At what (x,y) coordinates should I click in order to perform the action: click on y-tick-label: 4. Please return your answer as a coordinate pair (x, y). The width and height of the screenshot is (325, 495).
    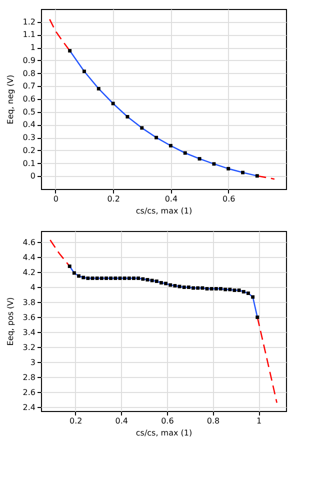
    Looking at the image, I should click on (33, 287).